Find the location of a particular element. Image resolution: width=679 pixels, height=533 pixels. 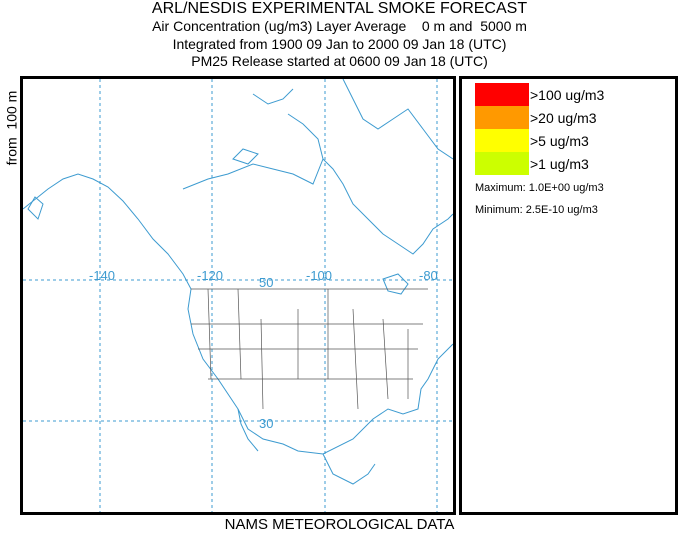

height-label: from 100 m is located at coordinates (11, 128).